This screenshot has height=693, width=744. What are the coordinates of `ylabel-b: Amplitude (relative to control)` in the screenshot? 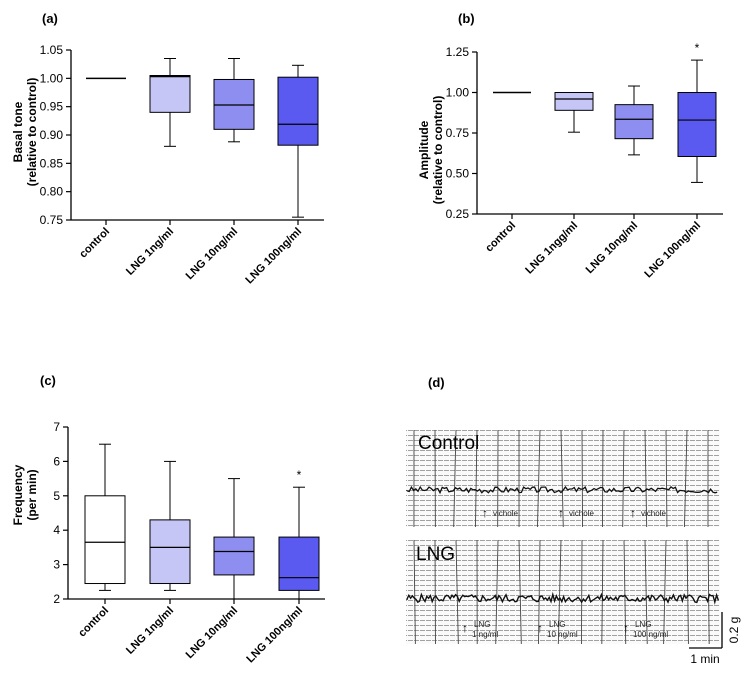 It's located at (431, 150).